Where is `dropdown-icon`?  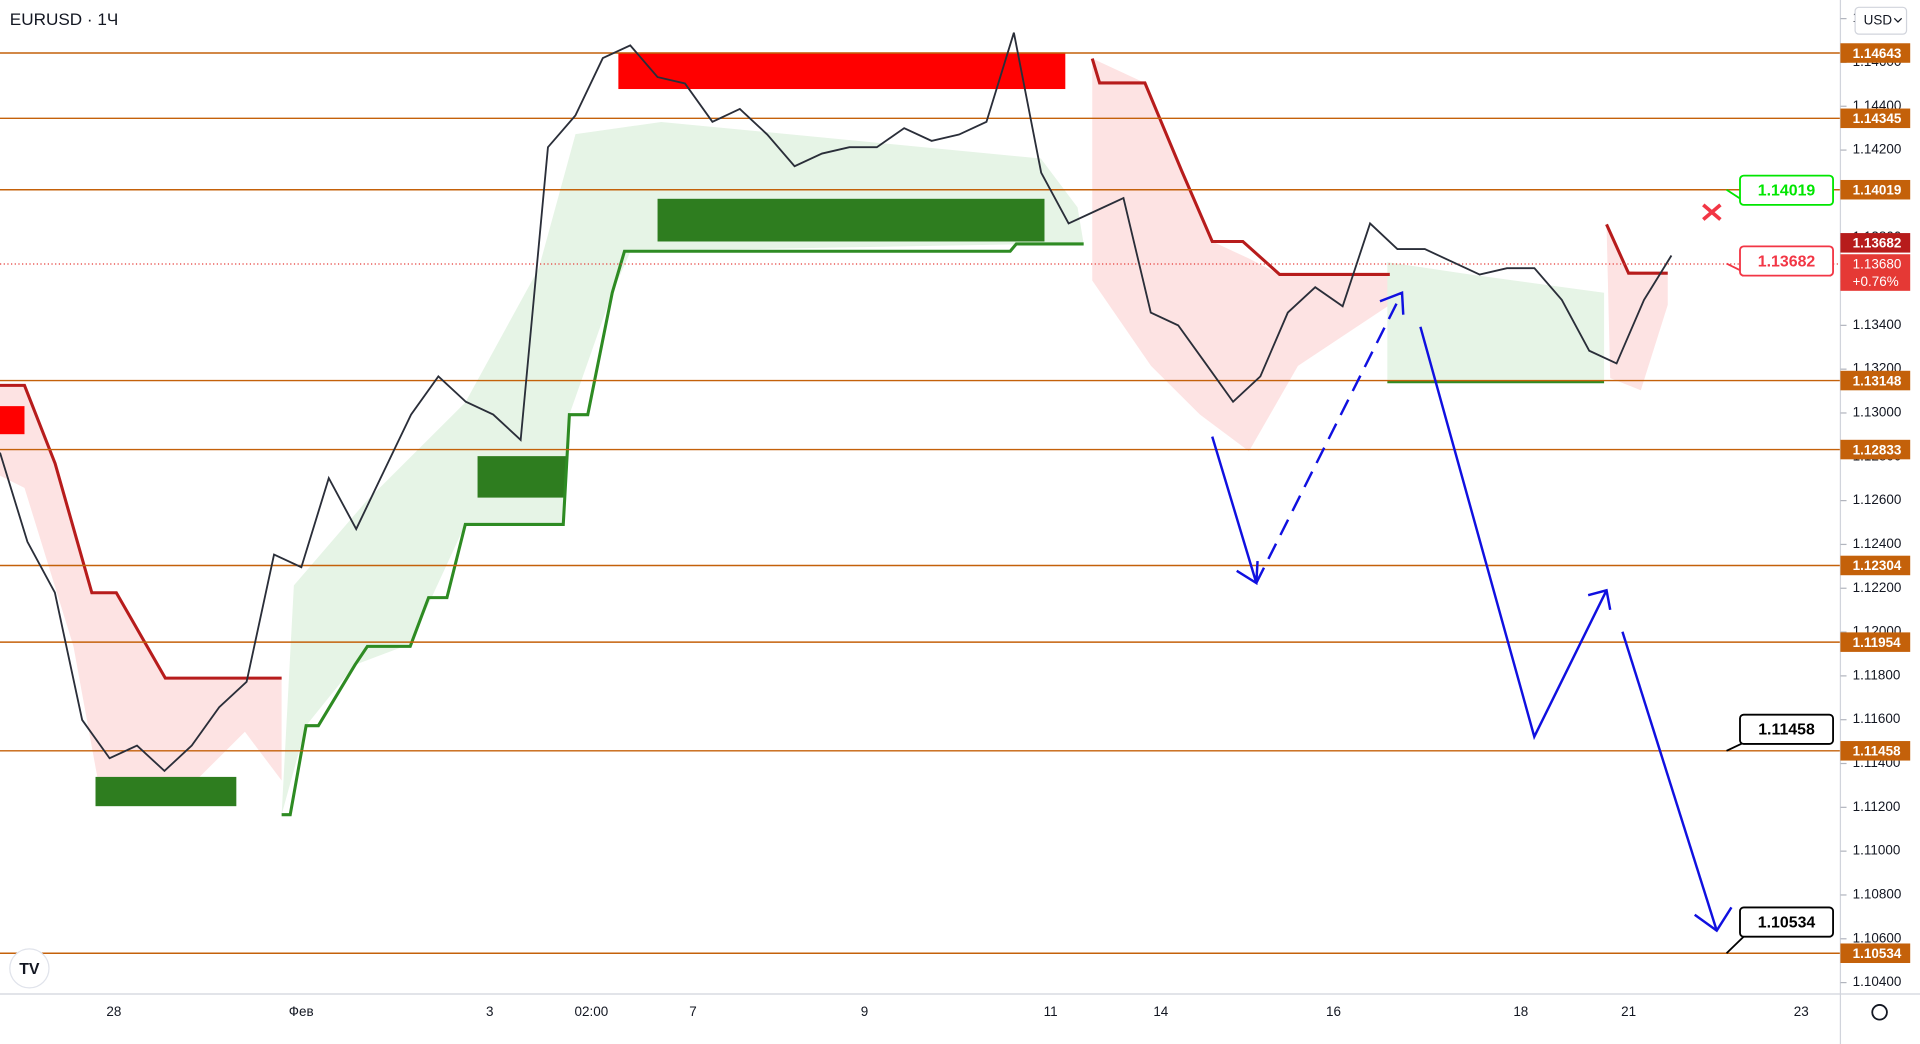 dropdown-icon is located at coordinates (1898, 20).